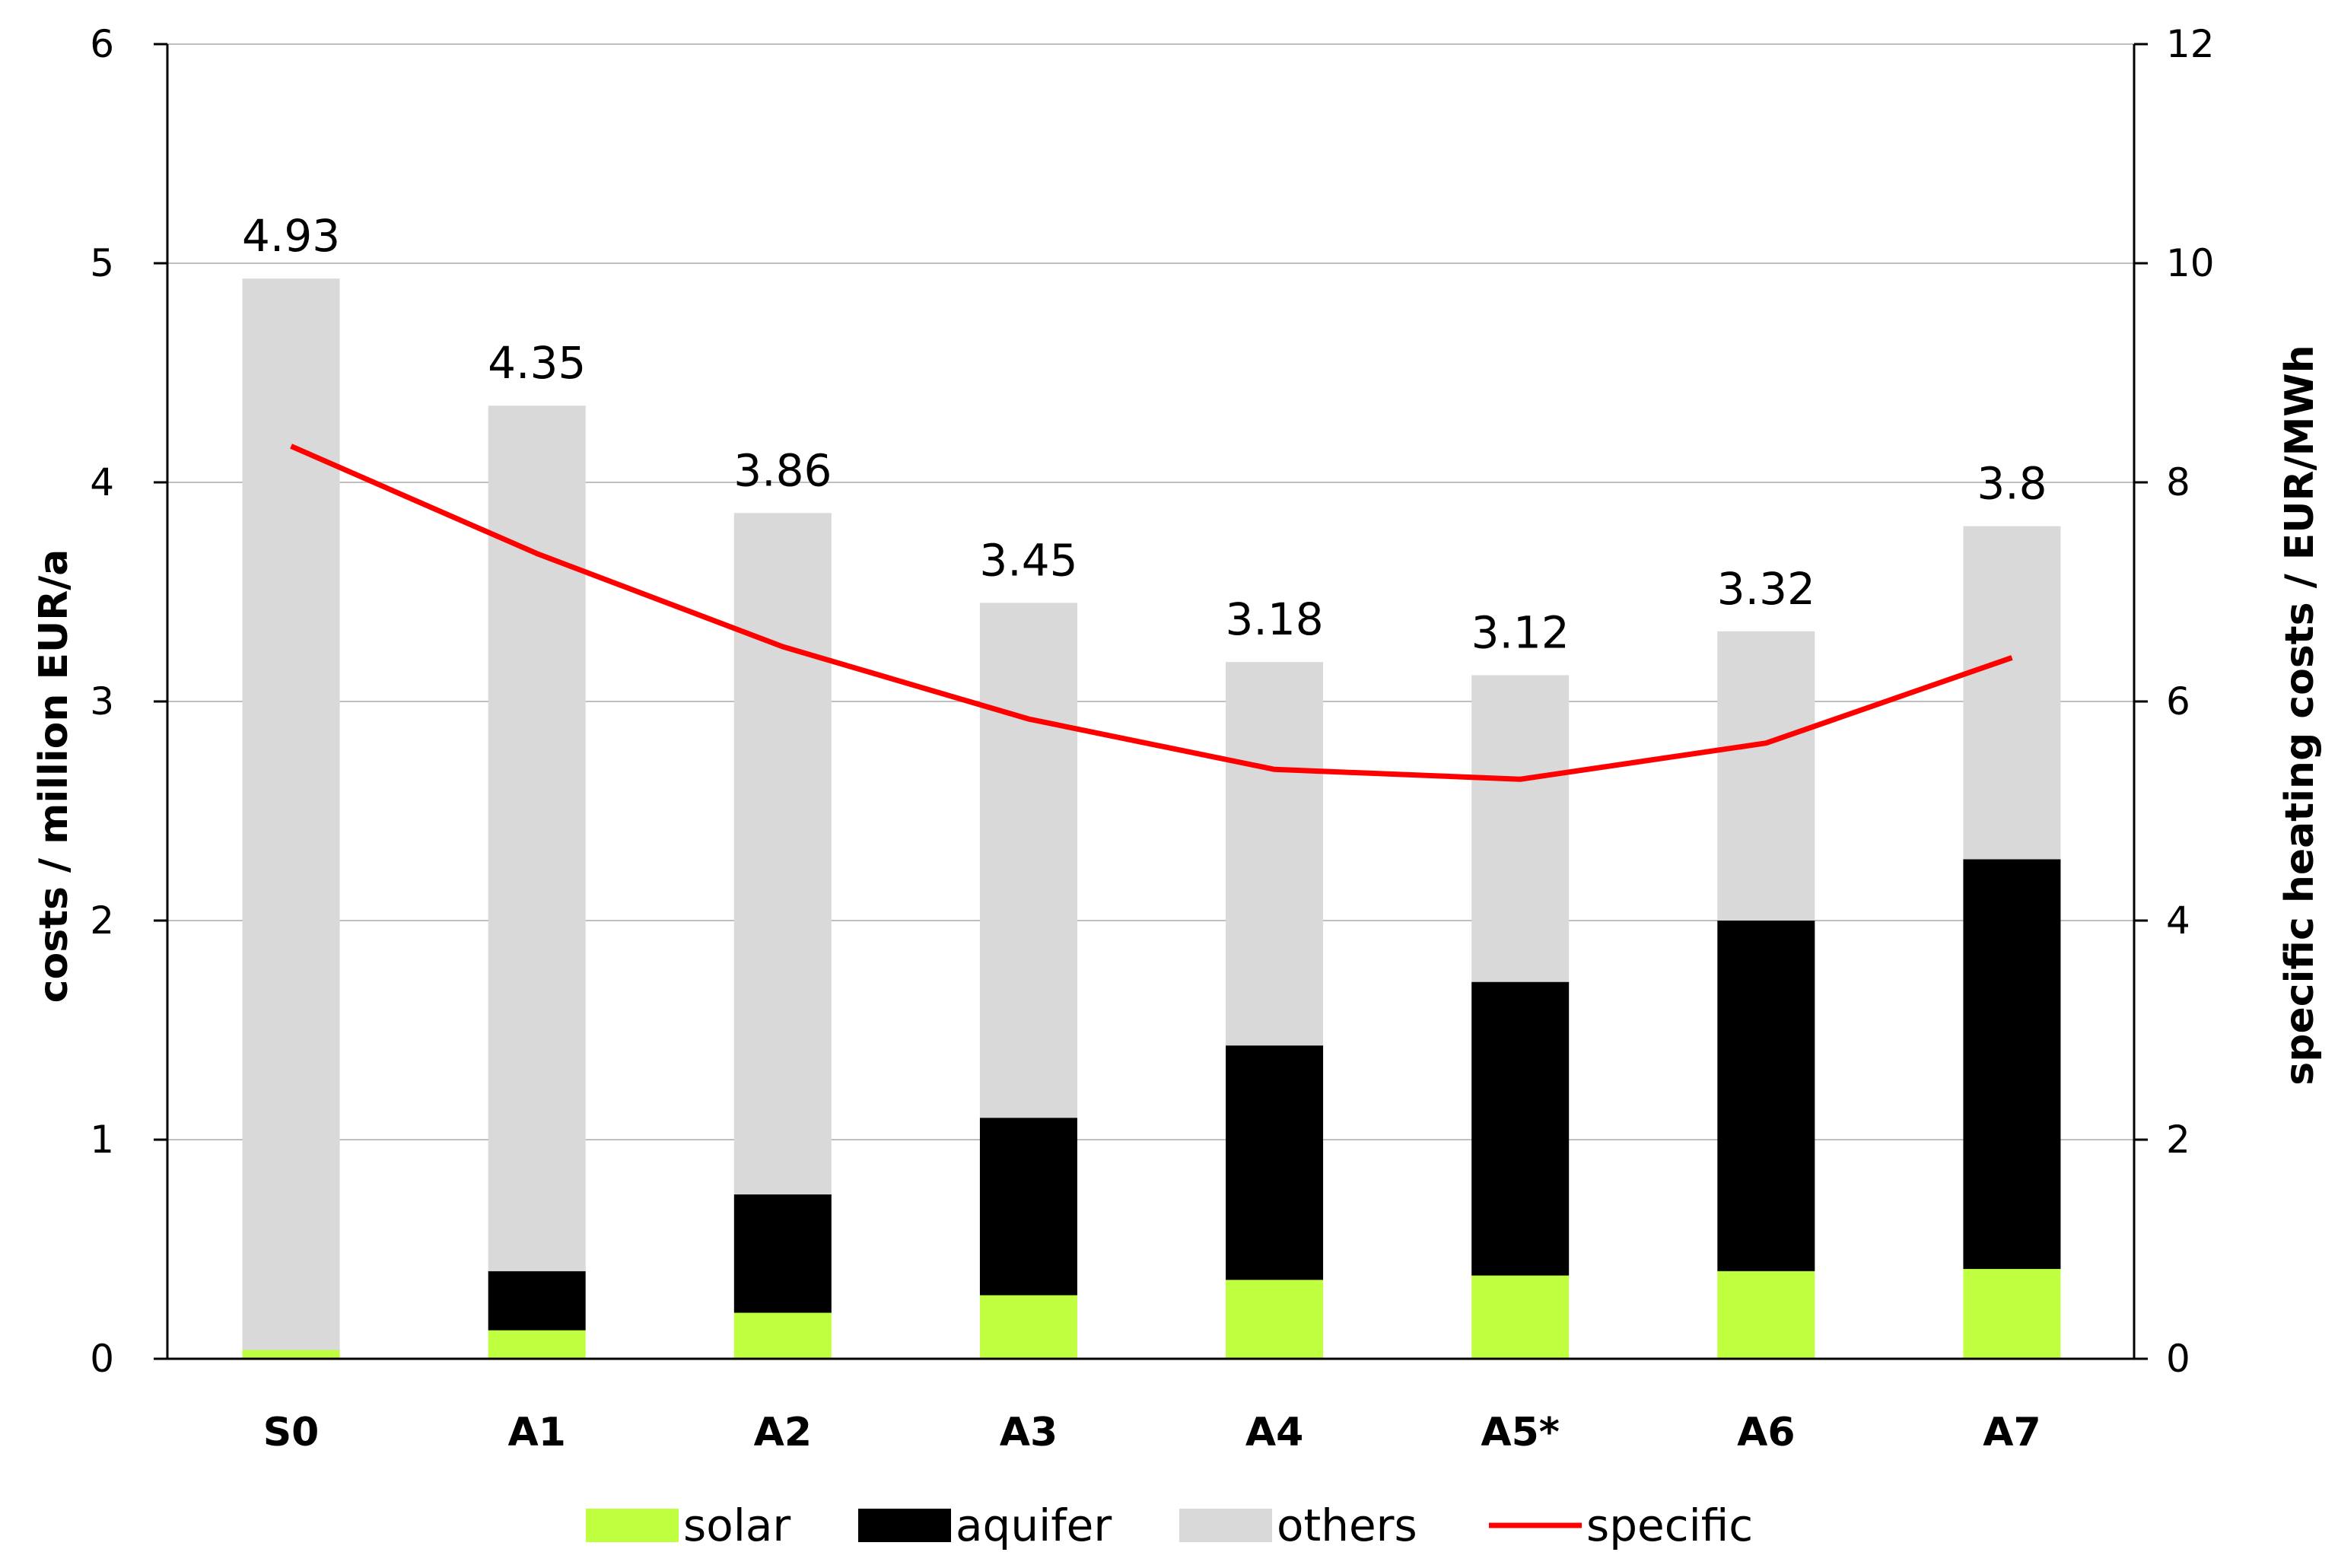 Image resolution: width=2338 pixels, height=1568 pixels. What do you see at coordinates (2178, 1359) in the screenshot?
I see `y2-tick-label: 0` at bounding box center [2178, 1359].